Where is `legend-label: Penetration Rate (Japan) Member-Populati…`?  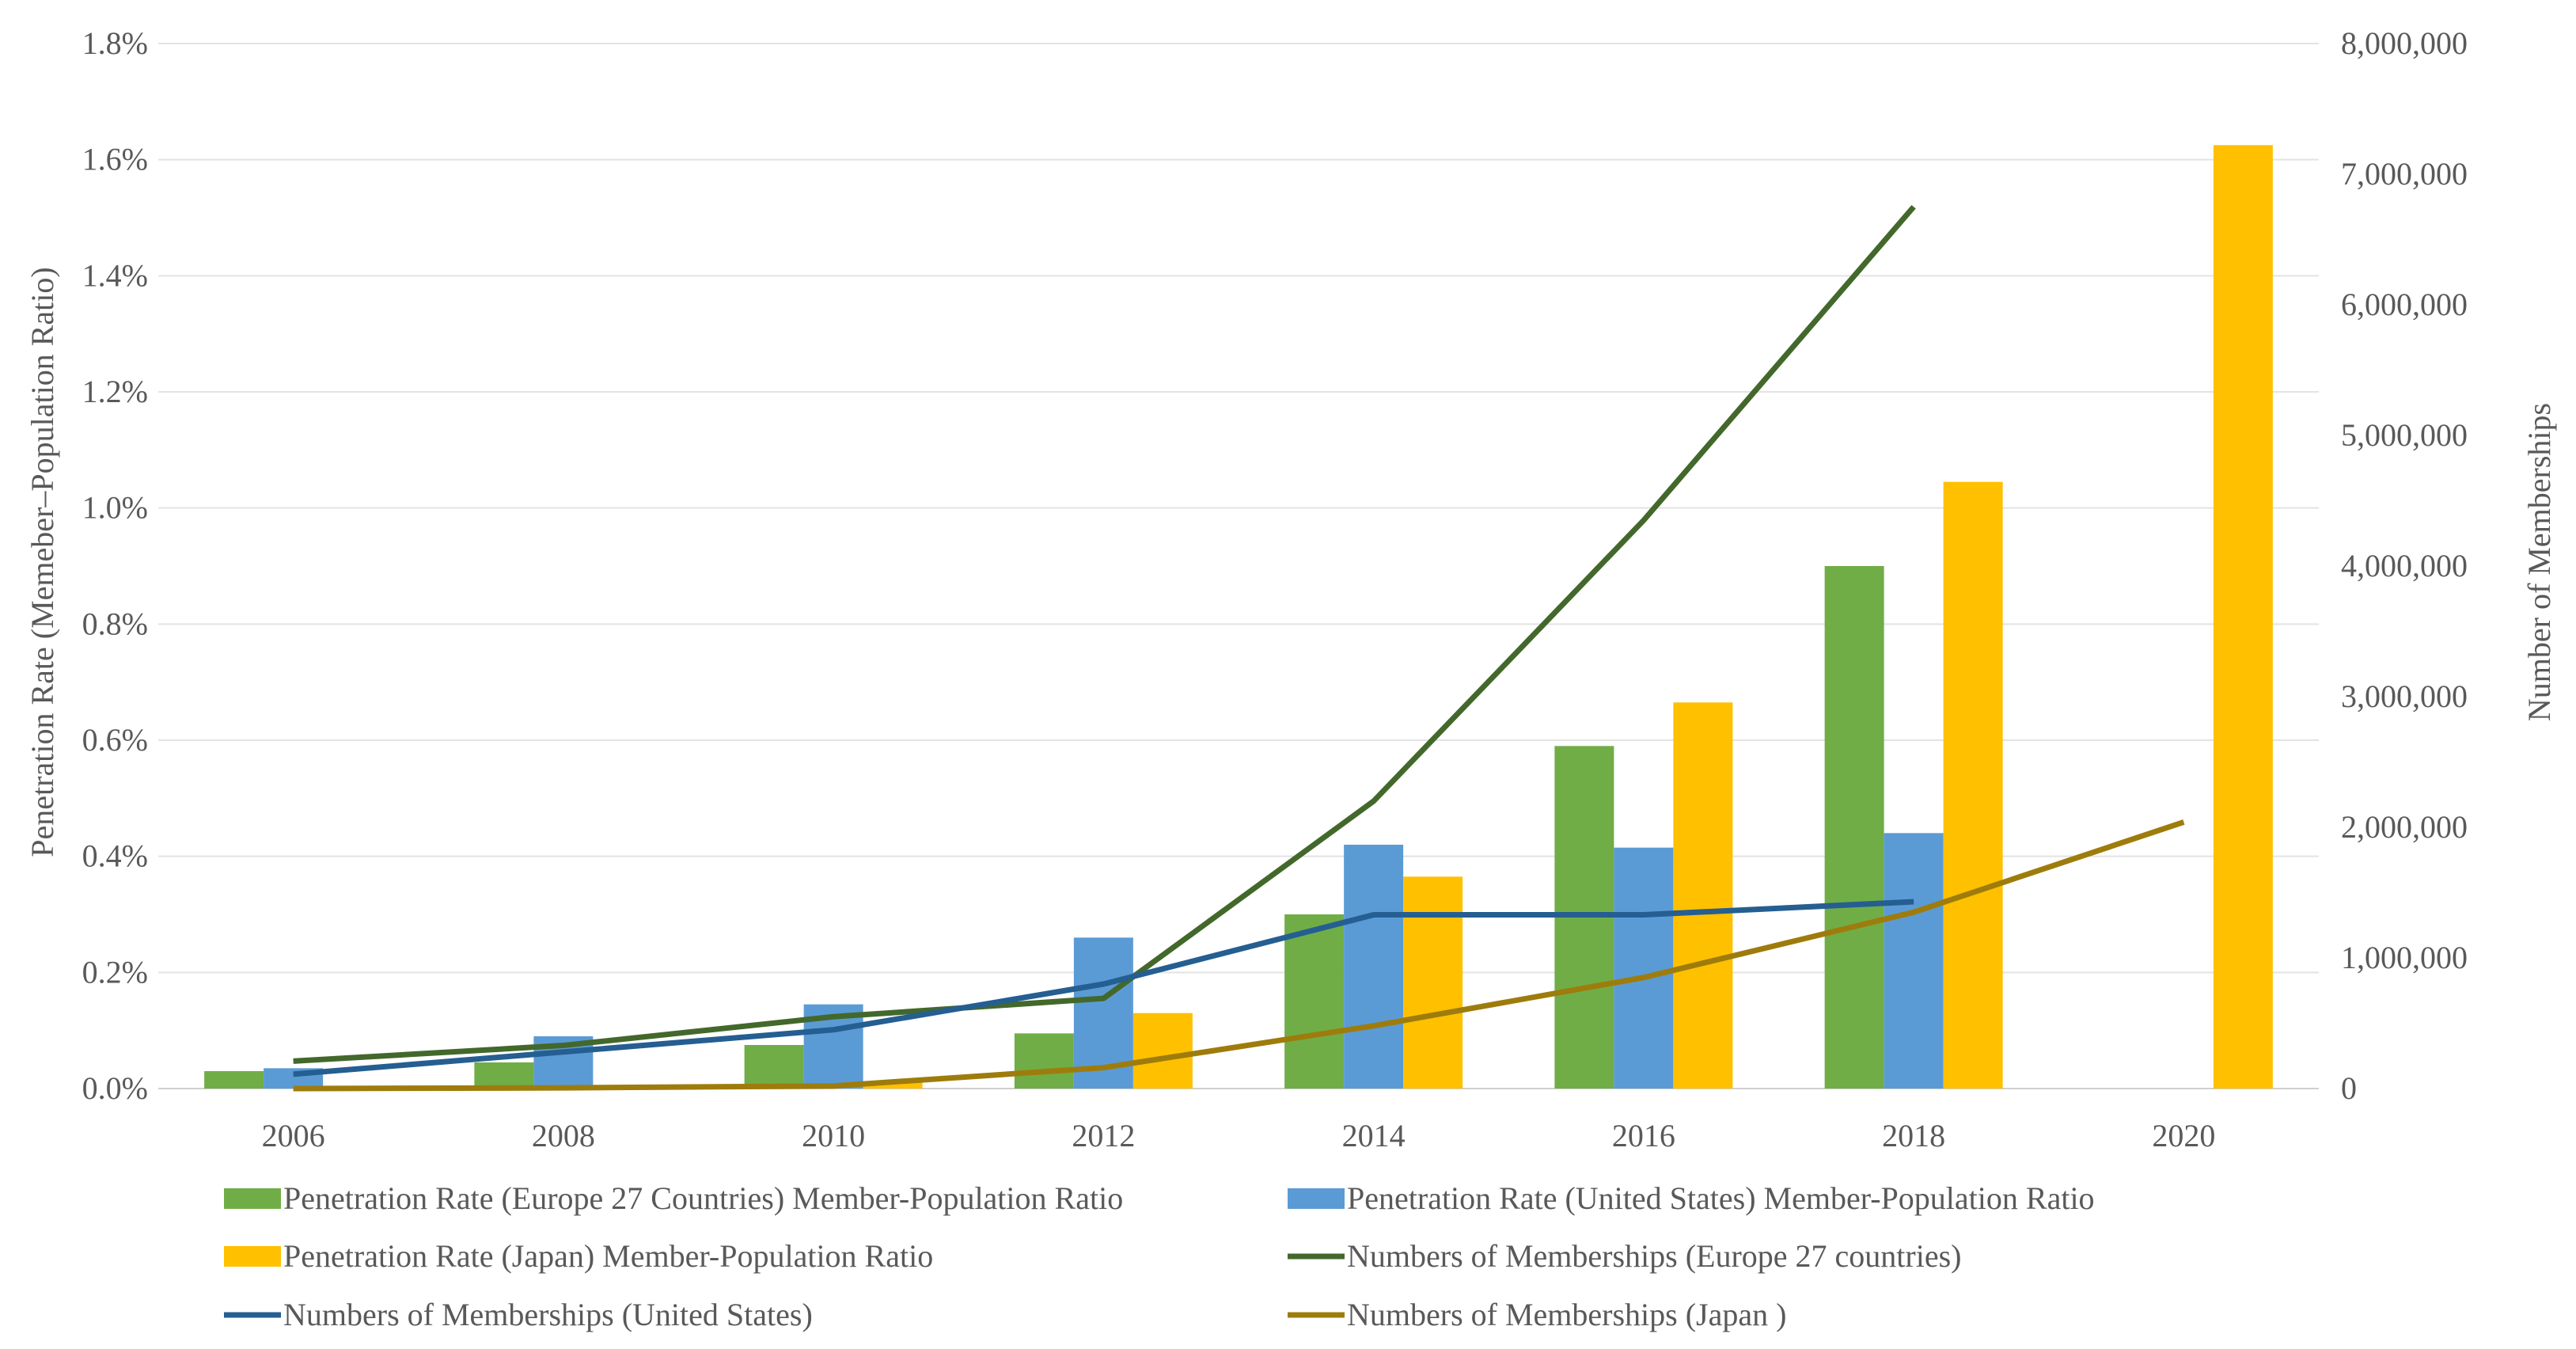
legend-label: Penetration Rate (Japan) Member-Populati… is located at coordinates (608, 1256).